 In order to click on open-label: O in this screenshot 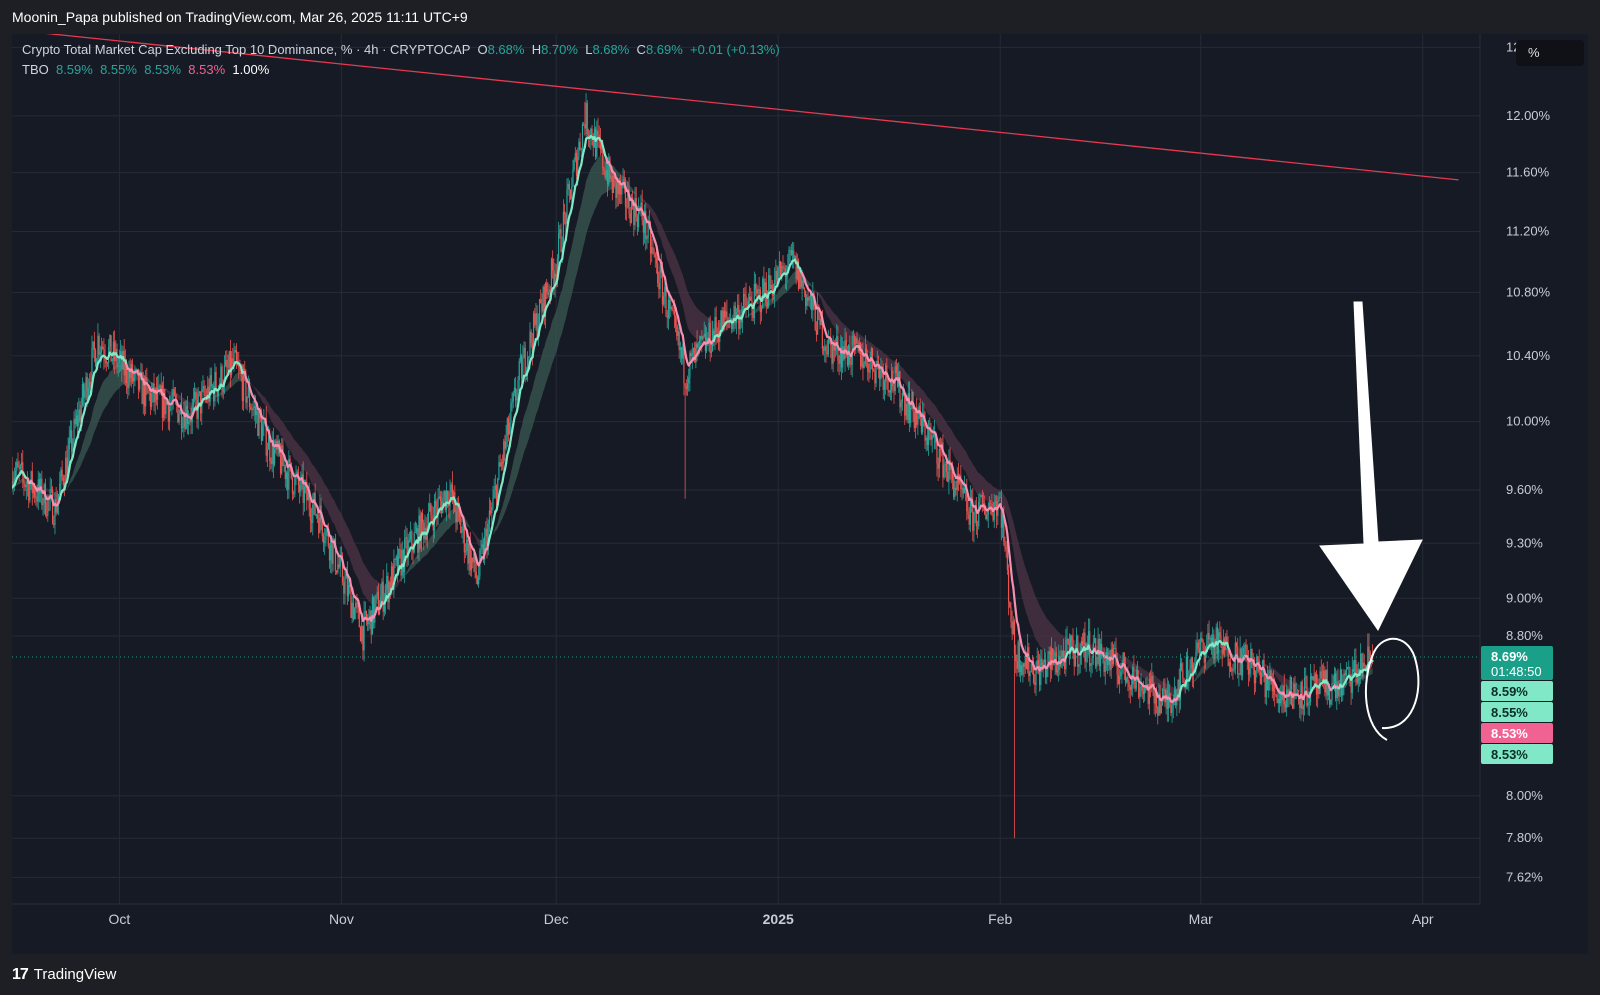, I will do `click(482, 49)`.